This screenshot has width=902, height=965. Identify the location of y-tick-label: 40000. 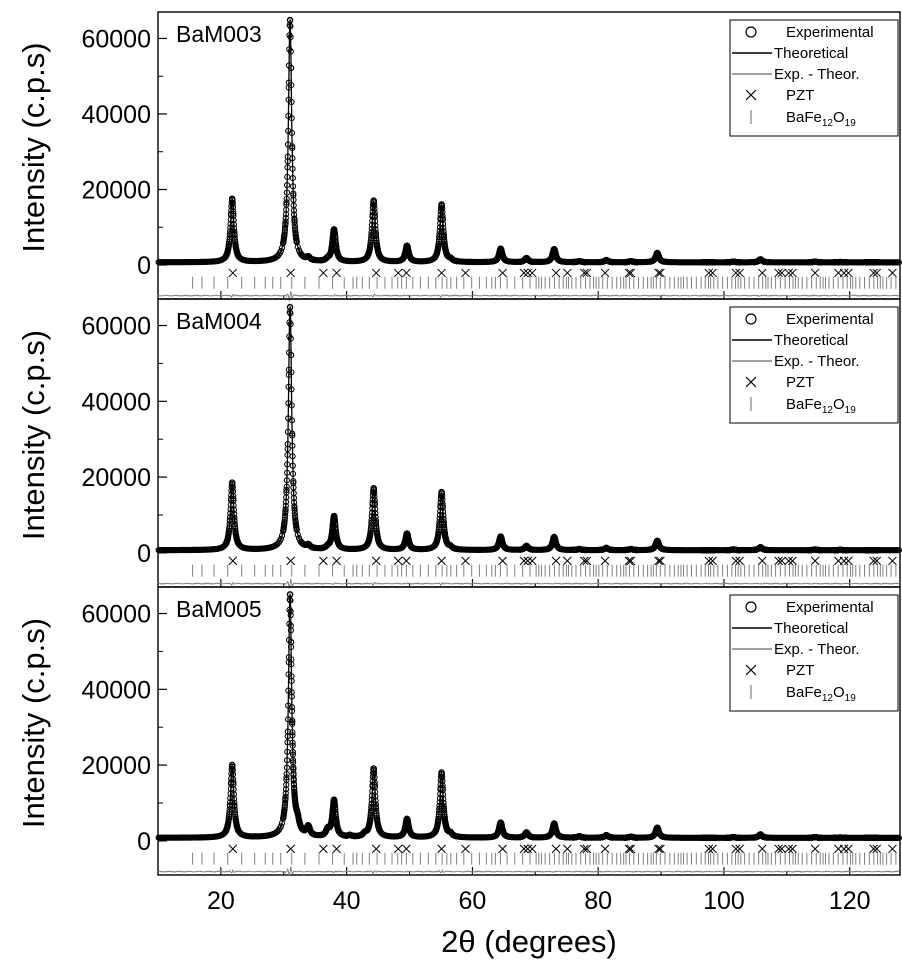
(116, 115).